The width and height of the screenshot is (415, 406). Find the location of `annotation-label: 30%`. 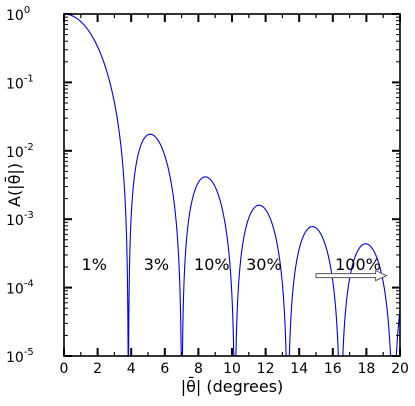

annotation-label: 30% is located at coordinates (264, 264).